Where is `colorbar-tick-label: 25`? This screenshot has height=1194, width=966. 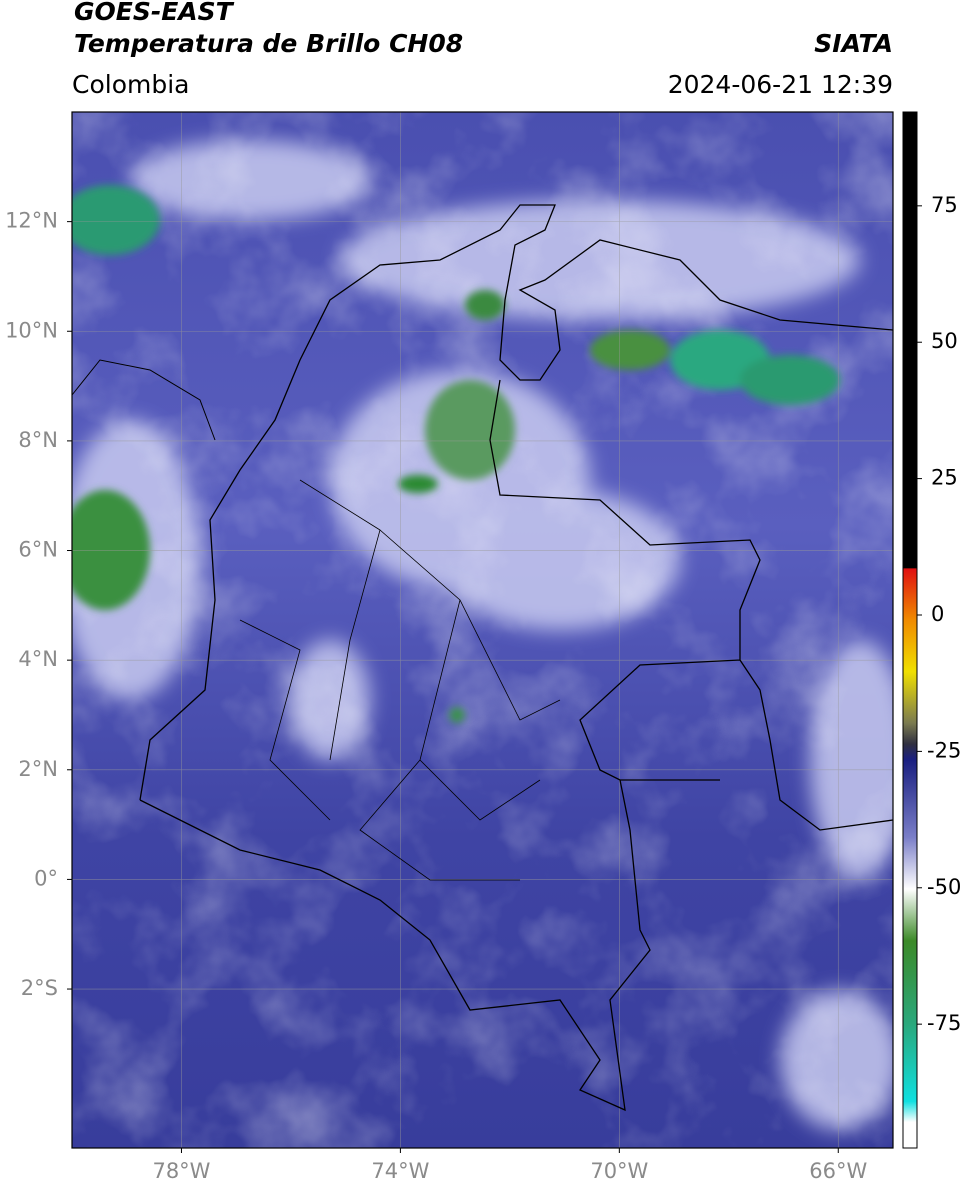
colorbar-tick-label: 25 is located at coordinates (944, 478).